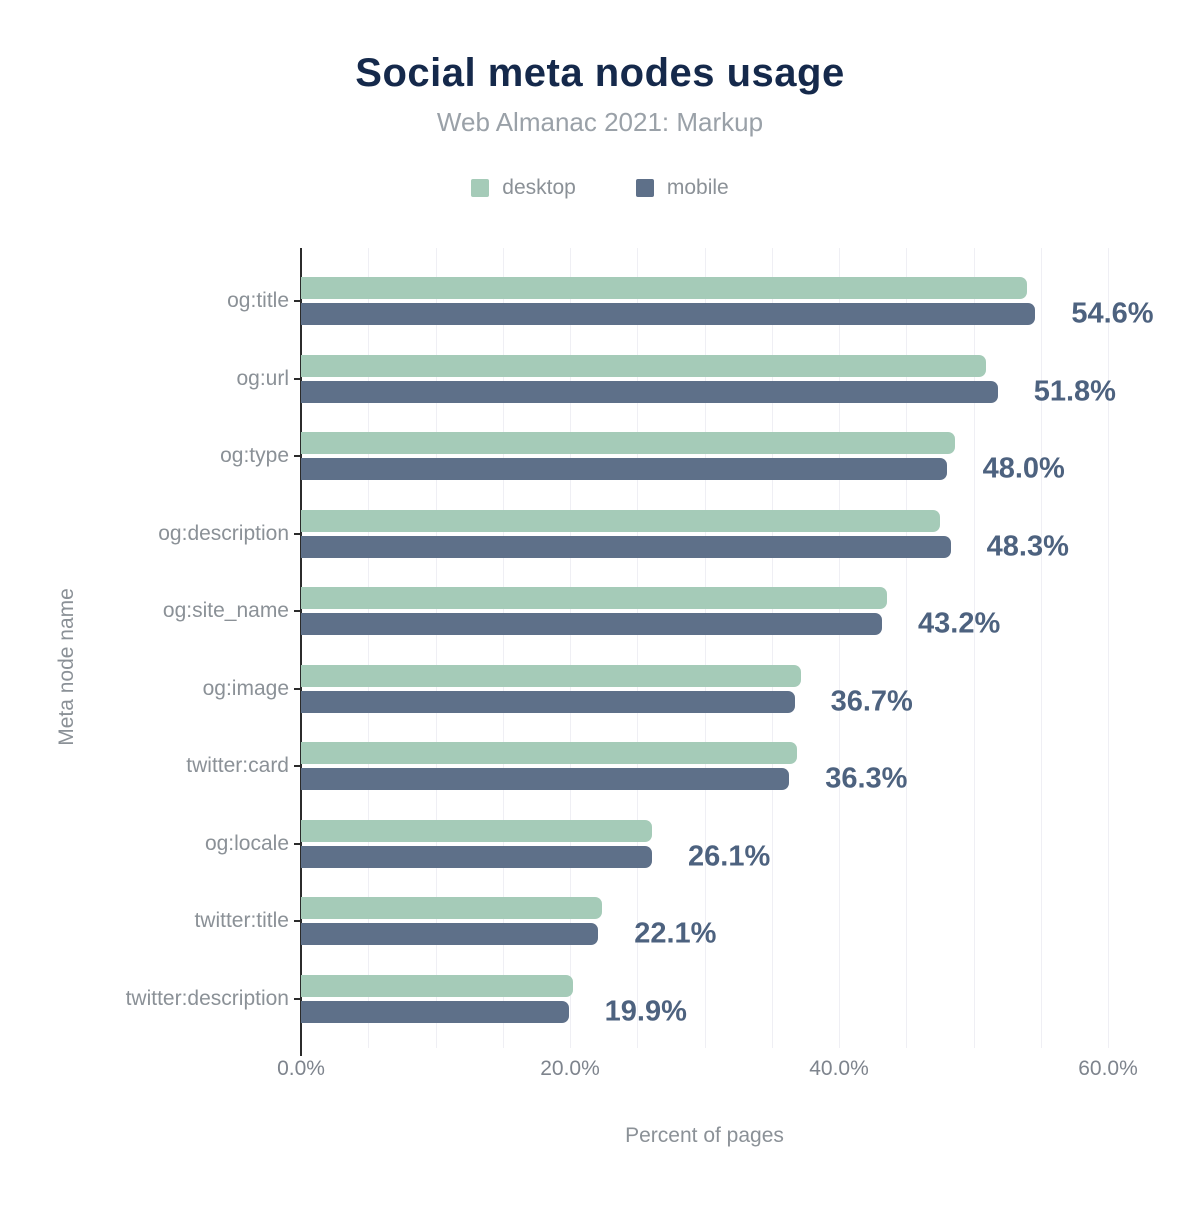 The image size is (1200, 1208). I want to click on legend: desktop mobile, so click(600, 188).